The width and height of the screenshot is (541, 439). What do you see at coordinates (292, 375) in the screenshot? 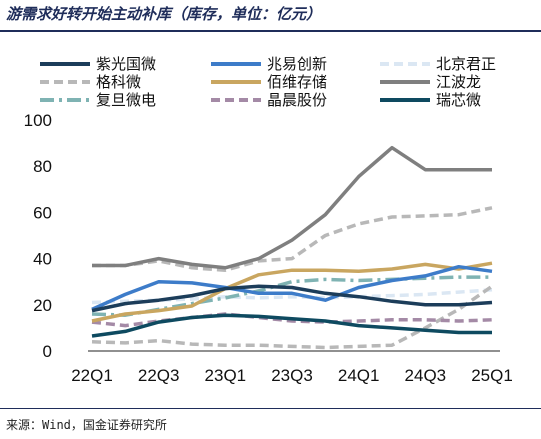
I see `x-tick-label: 23Q3` at bounding box center [292, 375].